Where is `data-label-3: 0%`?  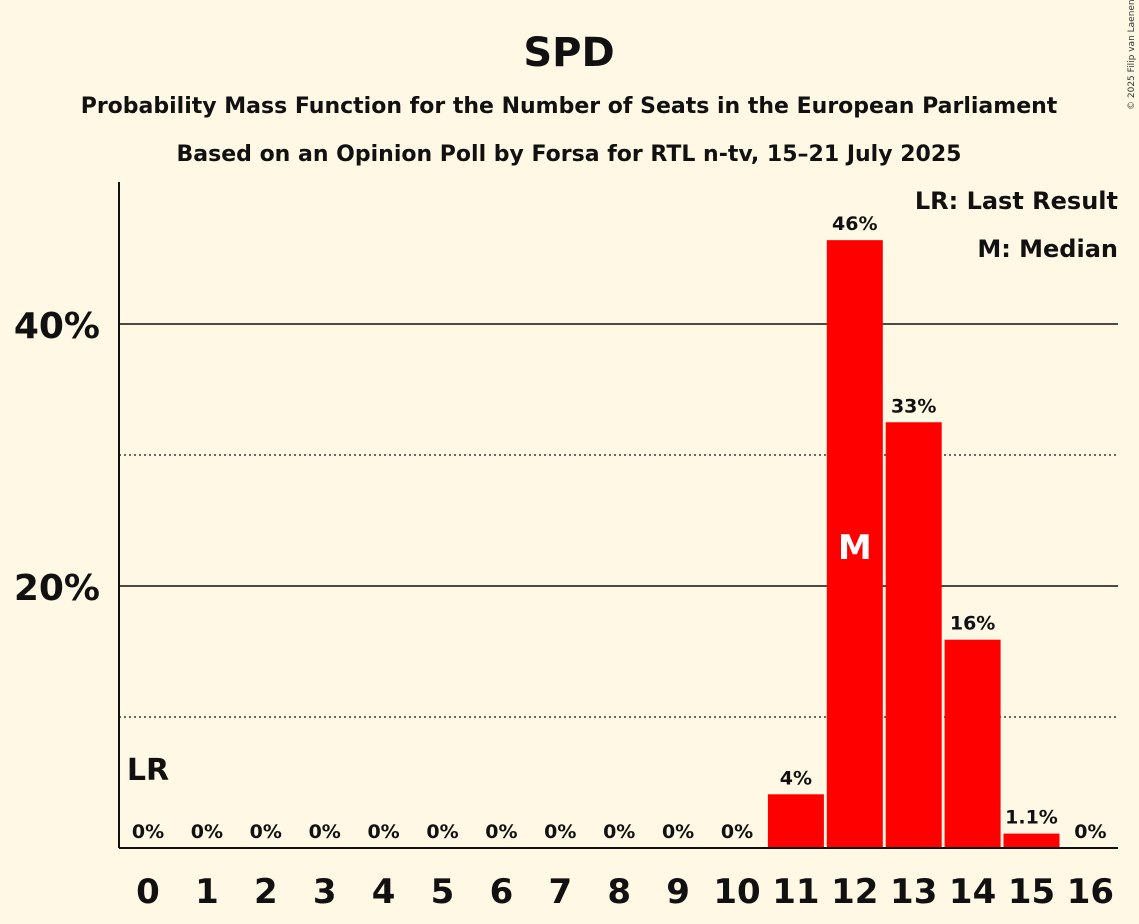 data-label-3: 0% is located at coordinates (325, 832).